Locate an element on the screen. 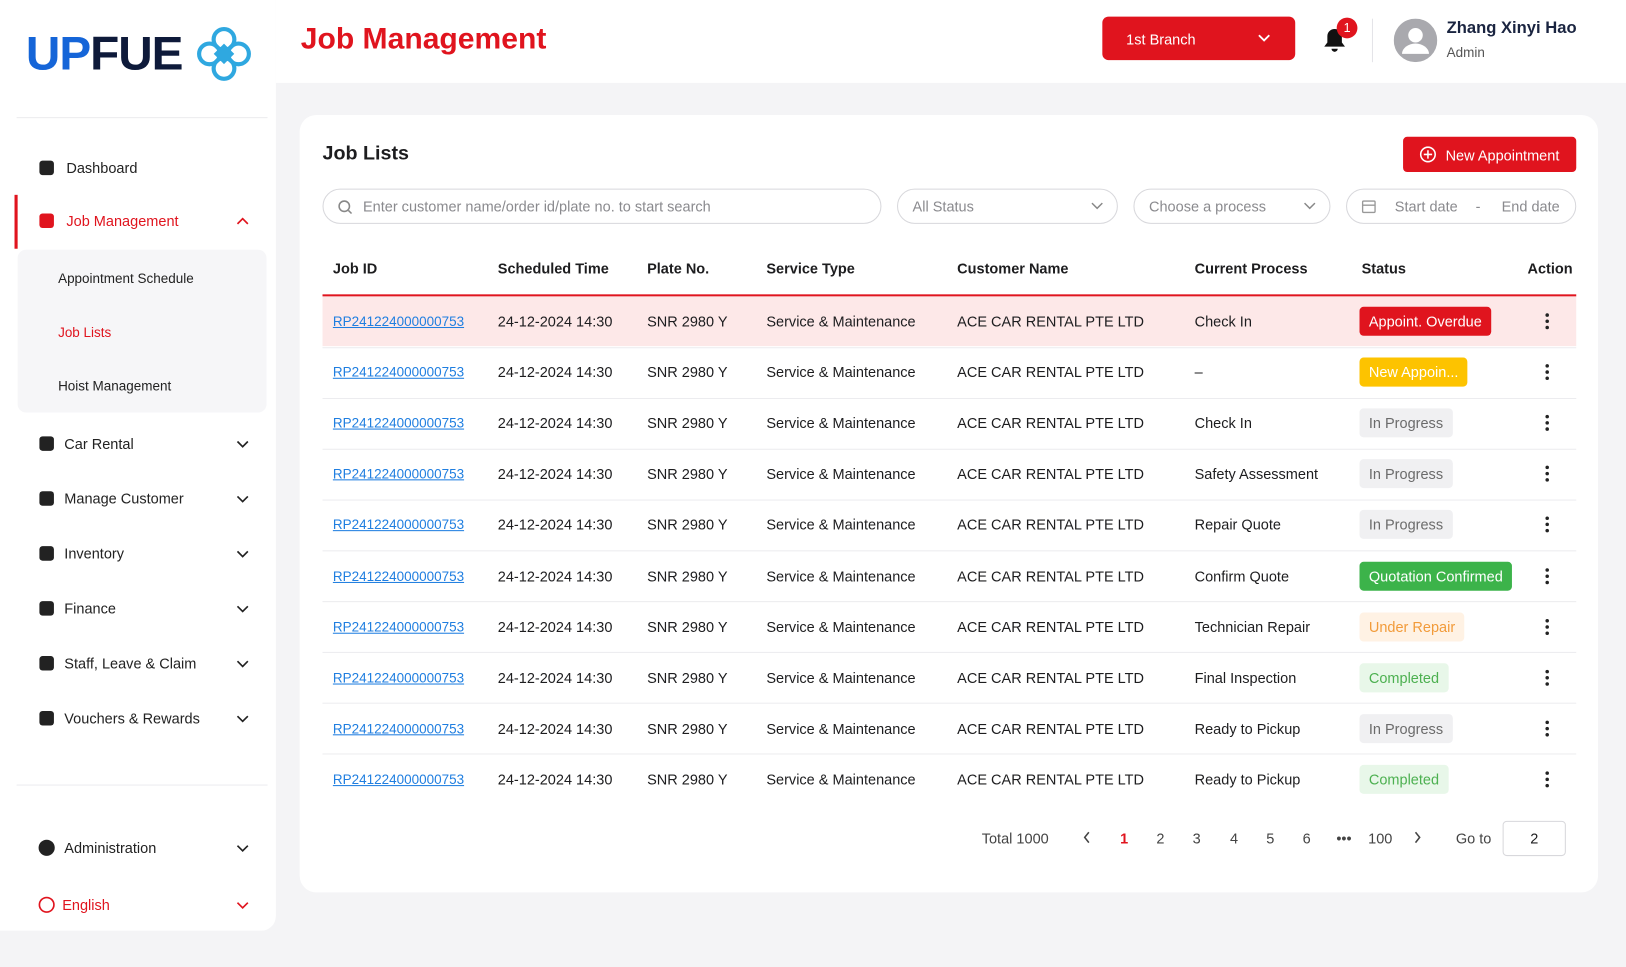 The height and width of the screenshot is (967, 1626). page-number: 5 is located at coordinates (1270, 838).